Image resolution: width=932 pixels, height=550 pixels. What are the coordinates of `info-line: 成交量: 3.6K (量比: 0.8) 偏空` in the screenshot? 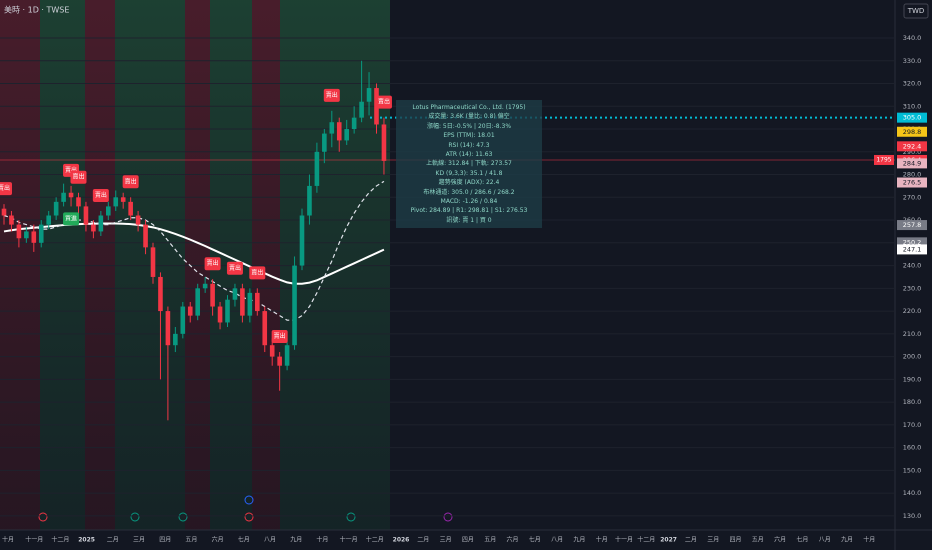 It's located at (469, 117).